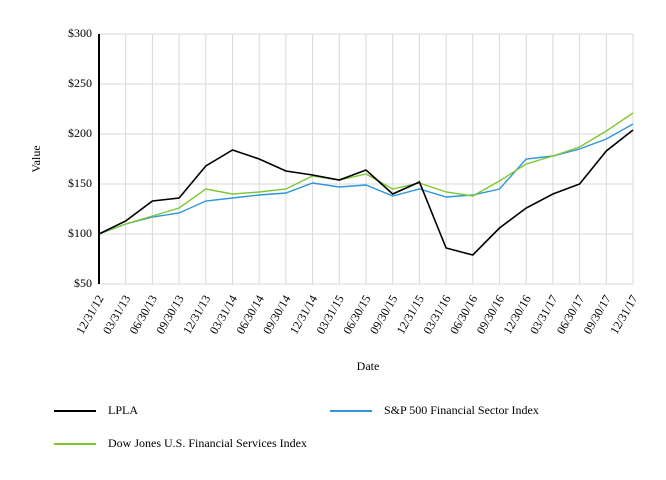 The width and height of the screenshot is (666, 480). What do you see at coordinates (80, 233) in the screenshot?
I see `y-tick-label: $100` at bounding box center [80, 233].